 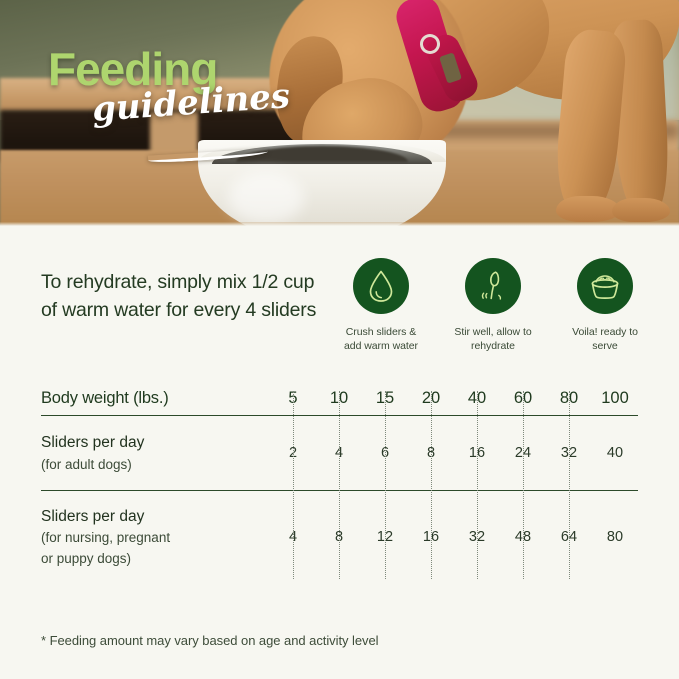 I want to click on food-bowl-icon, so click(x=605, y=287).